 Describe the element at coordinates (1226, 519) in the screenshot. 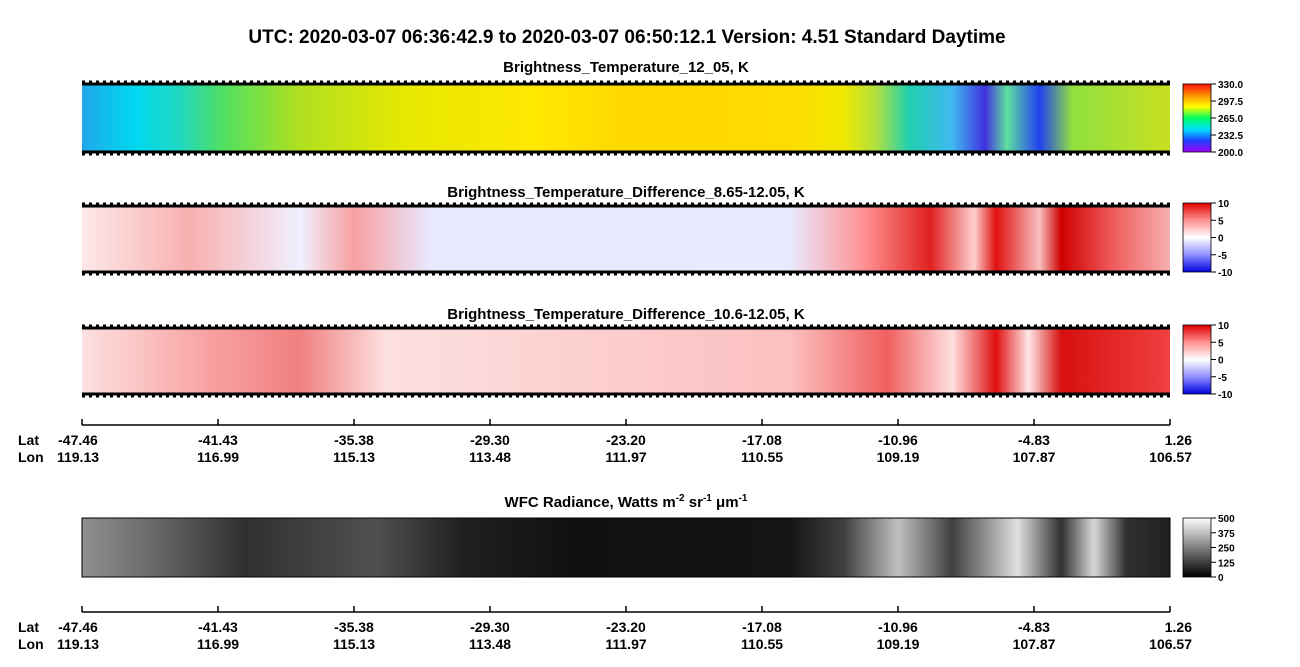

I see `colorbar-tick-label: 500` at that location.